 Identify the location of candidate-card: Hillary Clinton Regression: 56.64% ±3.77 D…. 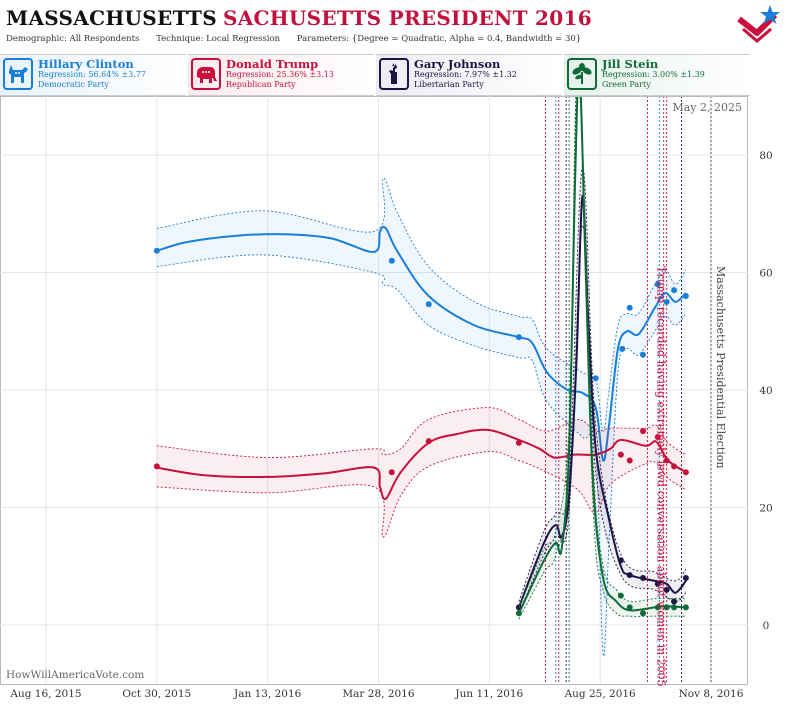
(93, 75).